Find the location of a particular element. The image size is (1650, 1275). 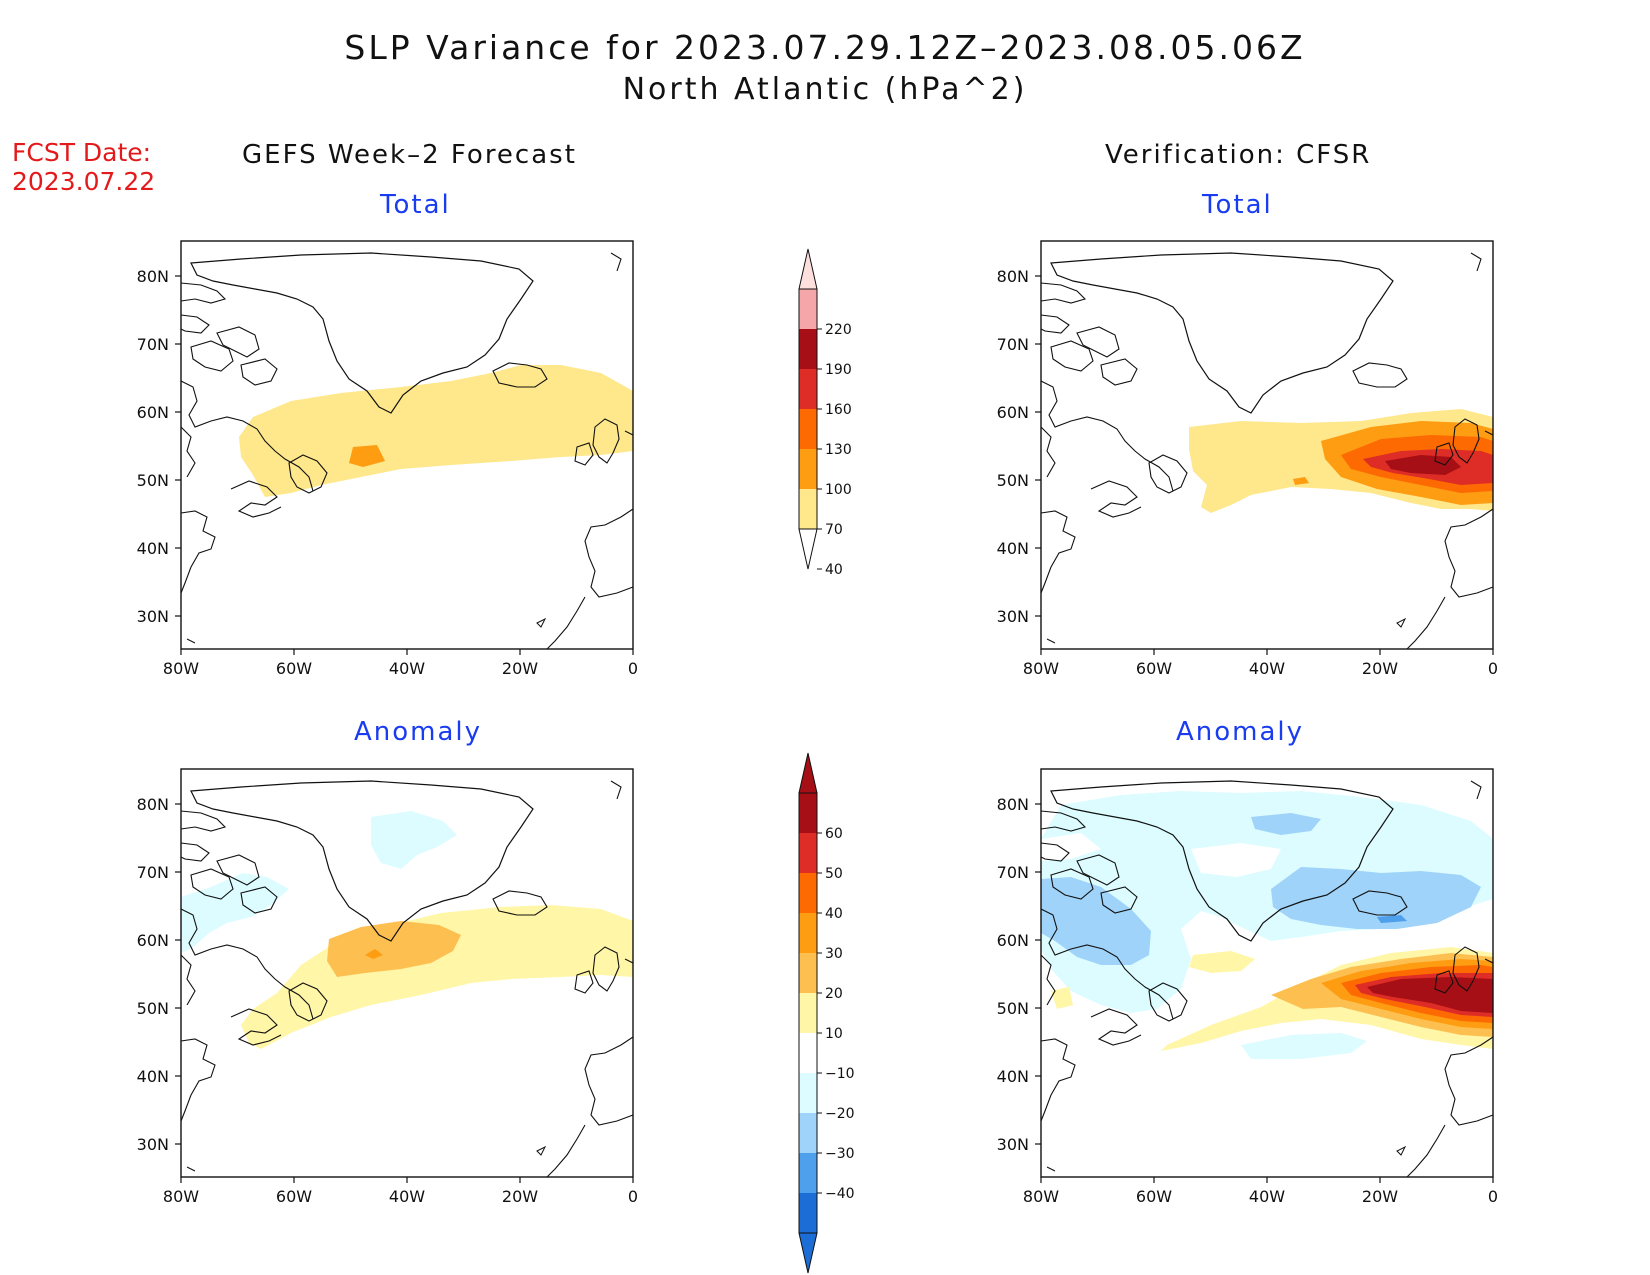

panel-title-verification-total: Total is located at coordinates (1237, 205).